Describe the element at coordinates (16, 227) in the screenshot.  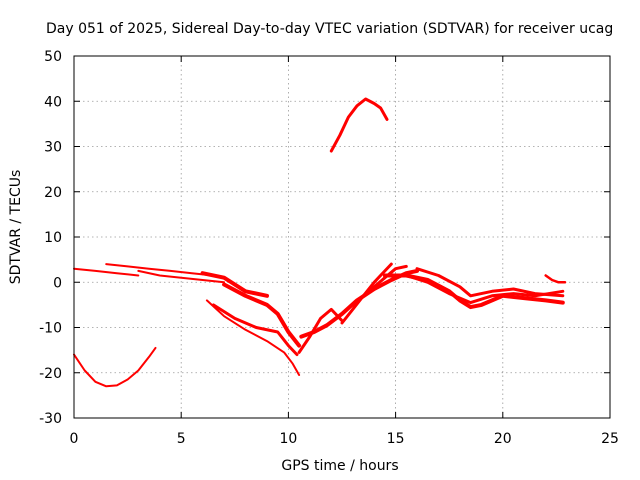
I see `y-axis-label: SDTVAR / TECUs` at that location.